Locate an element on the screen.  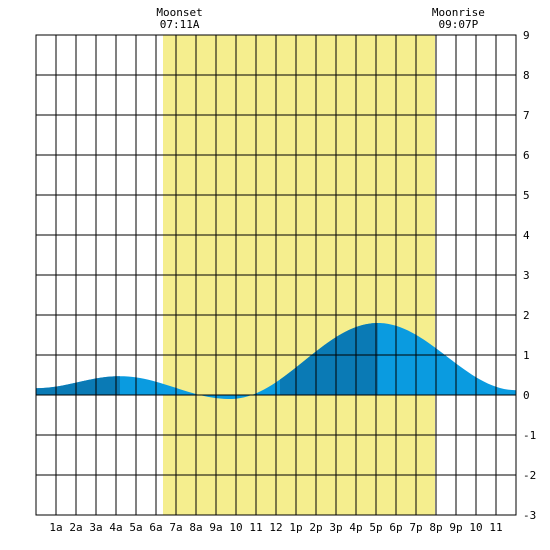
y-tick-label: -3 is located at coordinates (529, 515).